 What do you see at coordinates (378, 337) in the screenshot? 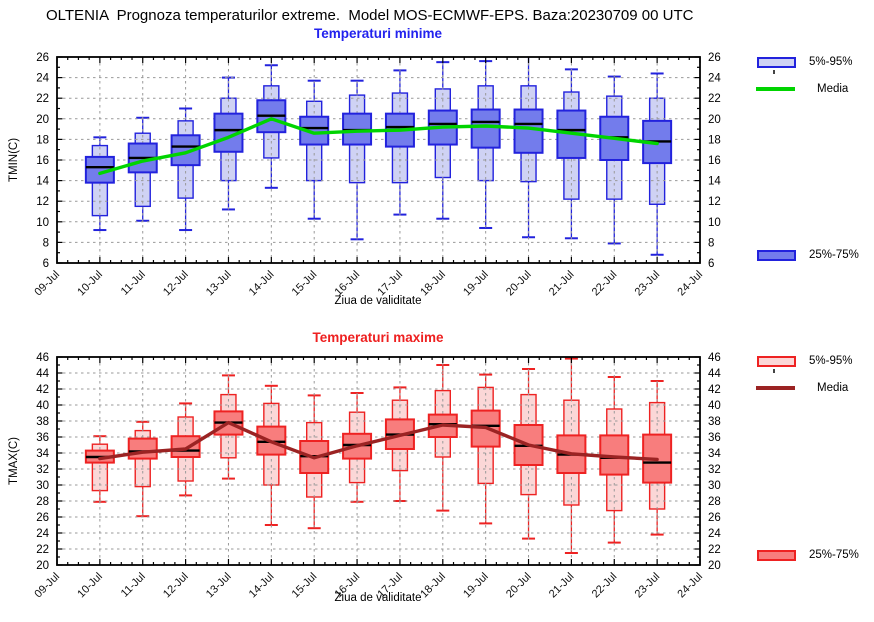
I see `chart-max-title: Temperaturi maxime` at bounding box center [378, 337].